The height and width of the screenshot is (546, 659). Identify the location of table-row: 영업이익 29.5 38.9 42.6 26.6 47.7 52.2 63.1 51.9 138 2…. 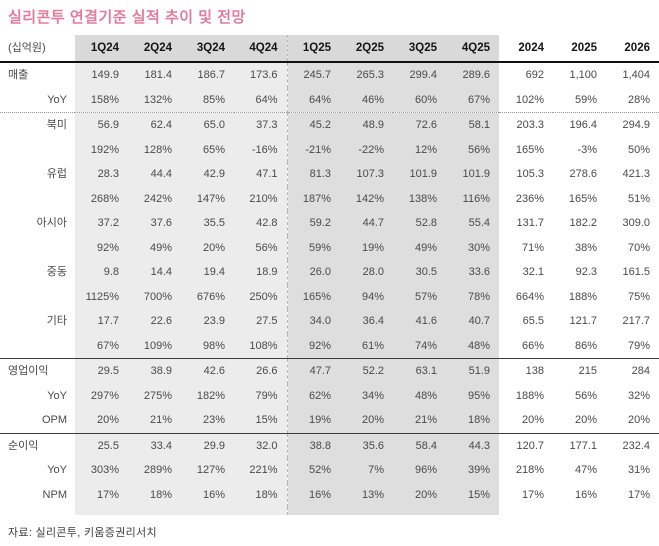
(329, 371).